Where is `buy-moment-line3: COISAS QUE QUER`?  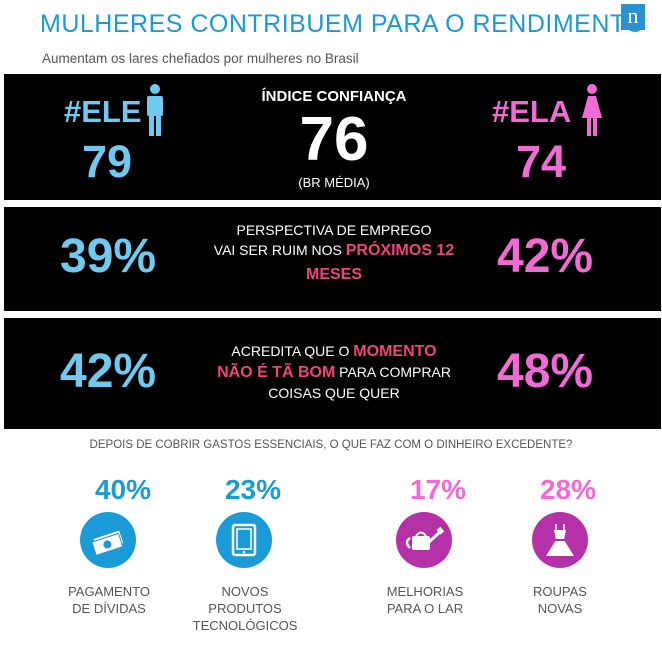
buy-moment-line3: COISAS QUE QUER is located at coordinates (334, 393).